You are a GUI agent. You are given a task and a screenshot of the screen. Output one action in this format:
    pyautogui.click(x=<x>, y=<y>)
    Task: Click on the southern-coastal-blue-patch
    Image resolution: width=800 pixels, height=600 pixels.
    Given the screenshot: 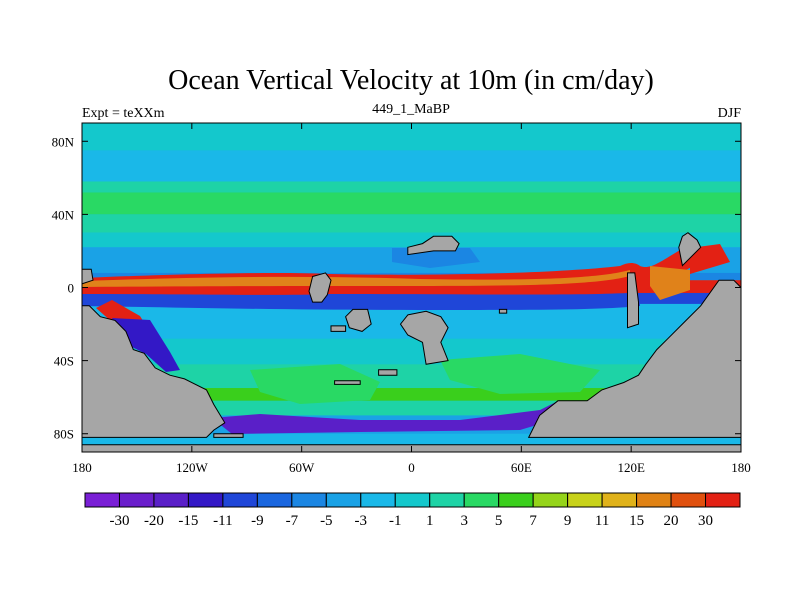 What is the action you would take?
    pyautogui.click(x=146, y=345)
    